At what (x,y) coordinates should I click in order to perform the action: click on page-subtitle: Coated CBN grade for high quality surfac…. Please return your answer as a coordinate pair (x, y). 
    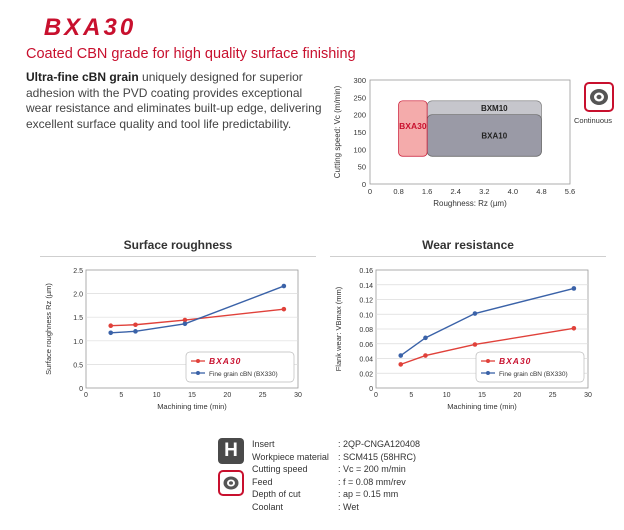
    Looking at the image, I should click on (191, 54).